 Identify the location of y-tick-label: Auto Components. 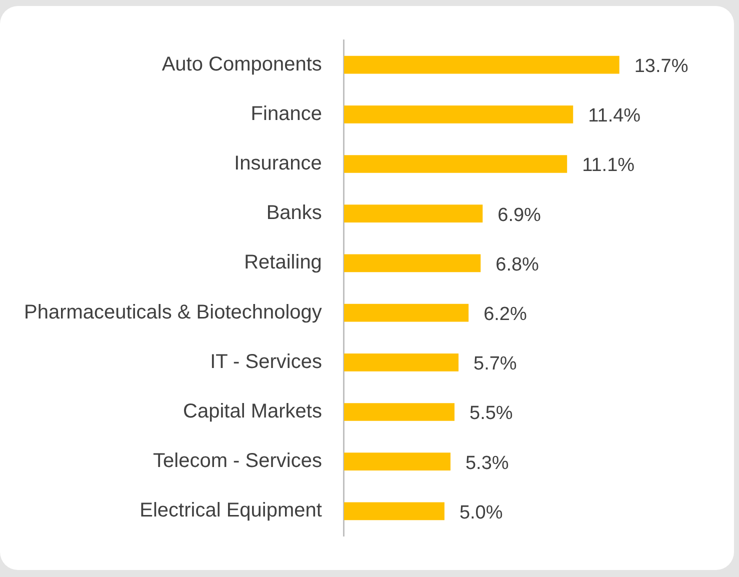
(242, 64).